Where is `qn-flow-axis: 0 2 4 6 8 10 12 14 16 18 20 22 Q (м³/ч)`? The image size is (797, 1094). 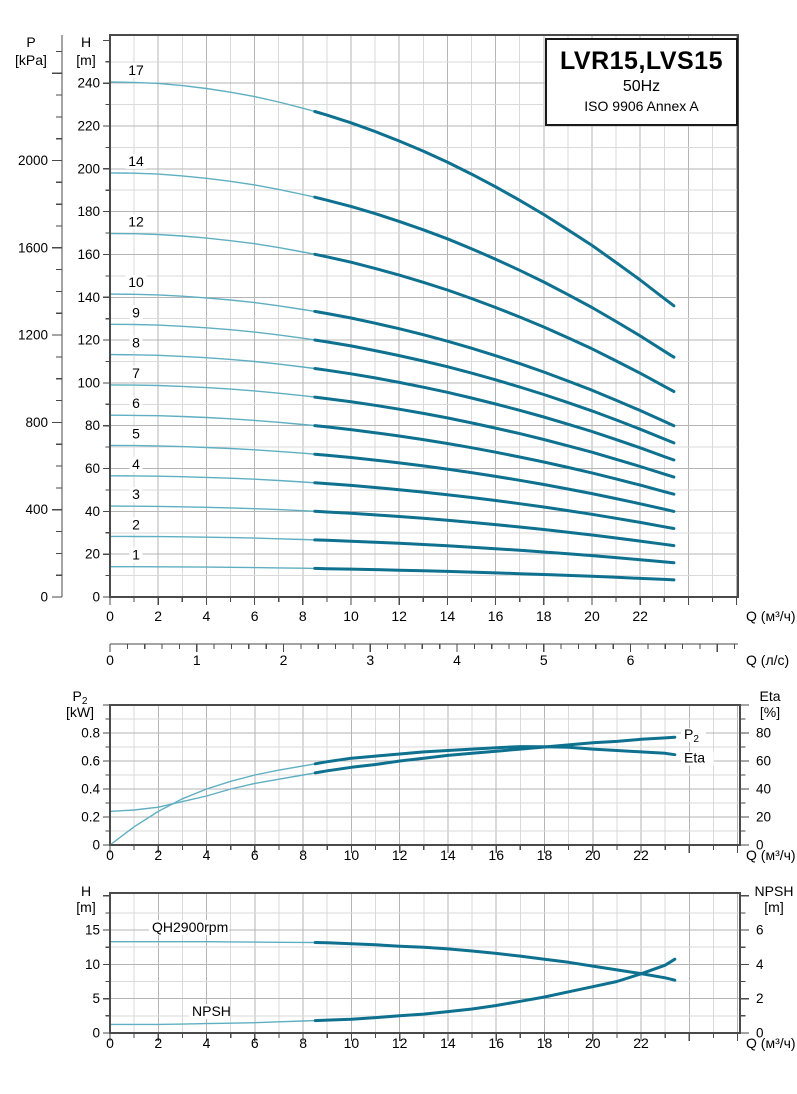
qn-flow-axis: 0 2 4 6 8 10 12 14 16 18 20 22 Q (м³/ч) is located at coordinates (451, 1042).